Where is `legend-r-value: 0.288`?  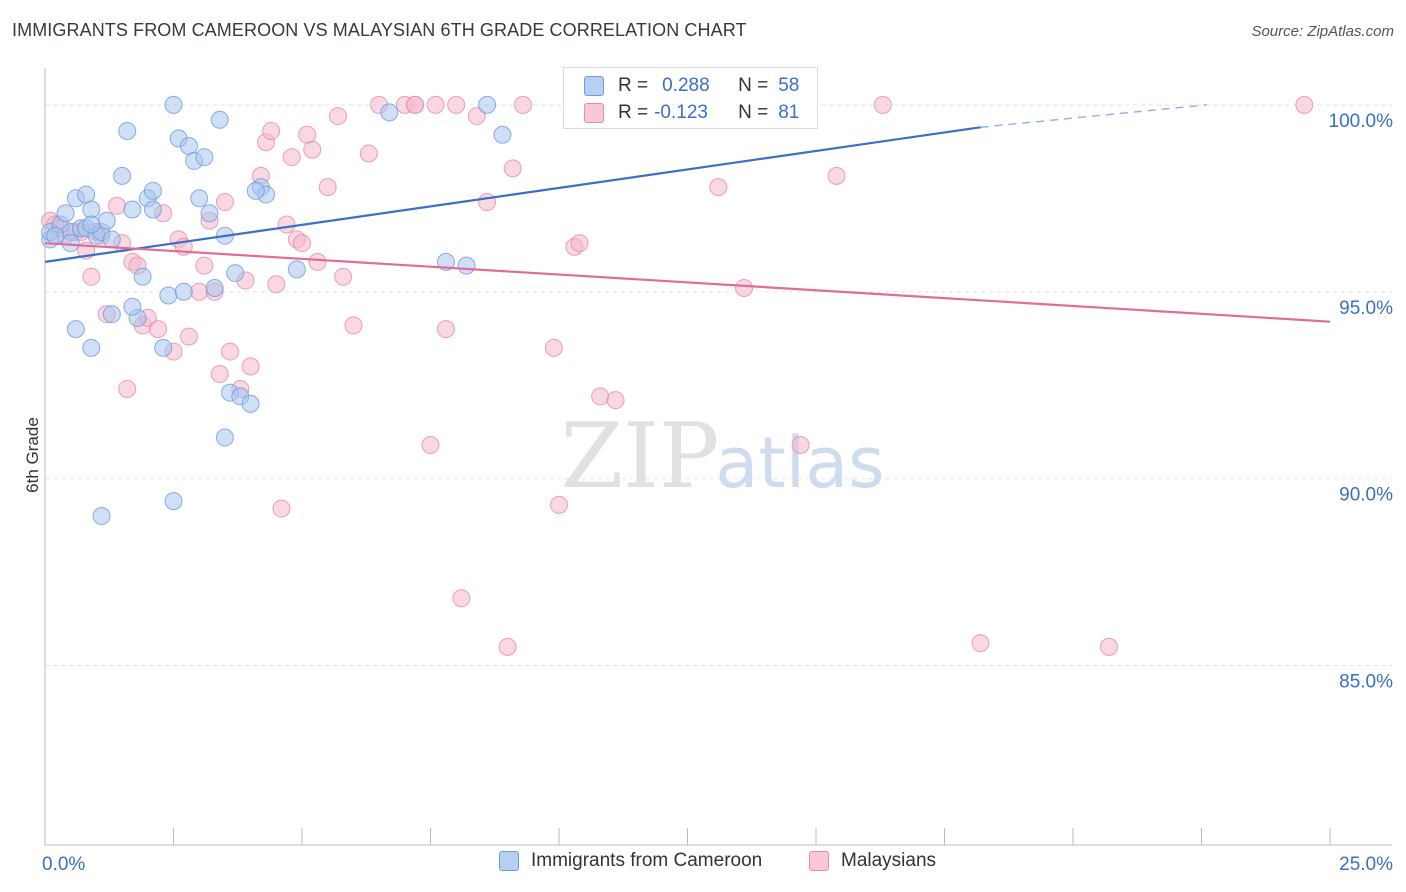 legend-r-value: 0.288 is located at coordinates (686, 85).